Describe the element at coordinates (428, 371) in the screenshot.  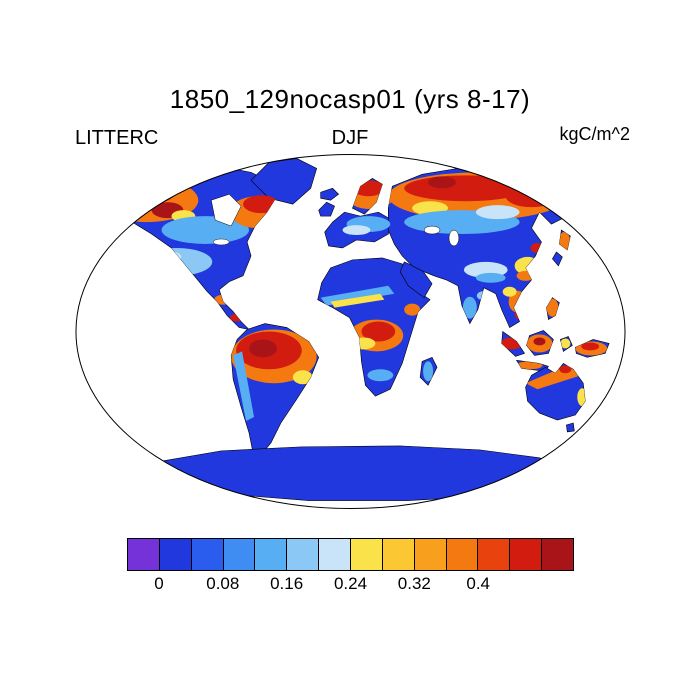
I see `madagascar-cyan-region` at that location.